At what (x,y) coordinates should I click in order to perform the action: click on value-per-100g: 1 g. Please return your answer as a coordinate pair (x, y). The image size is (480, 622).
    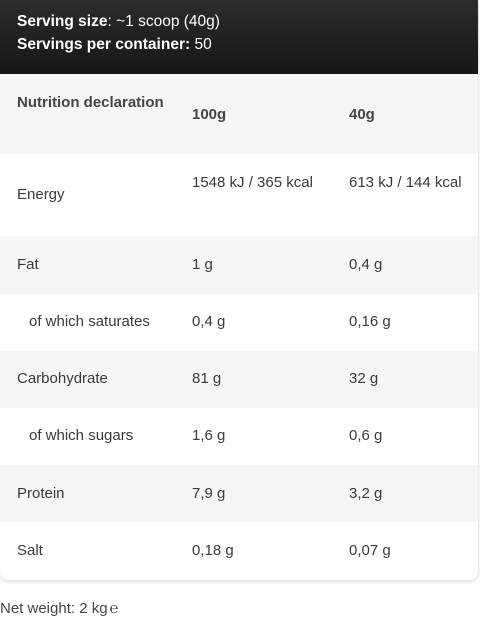
    Looking at the image, I should click on (202, 264).